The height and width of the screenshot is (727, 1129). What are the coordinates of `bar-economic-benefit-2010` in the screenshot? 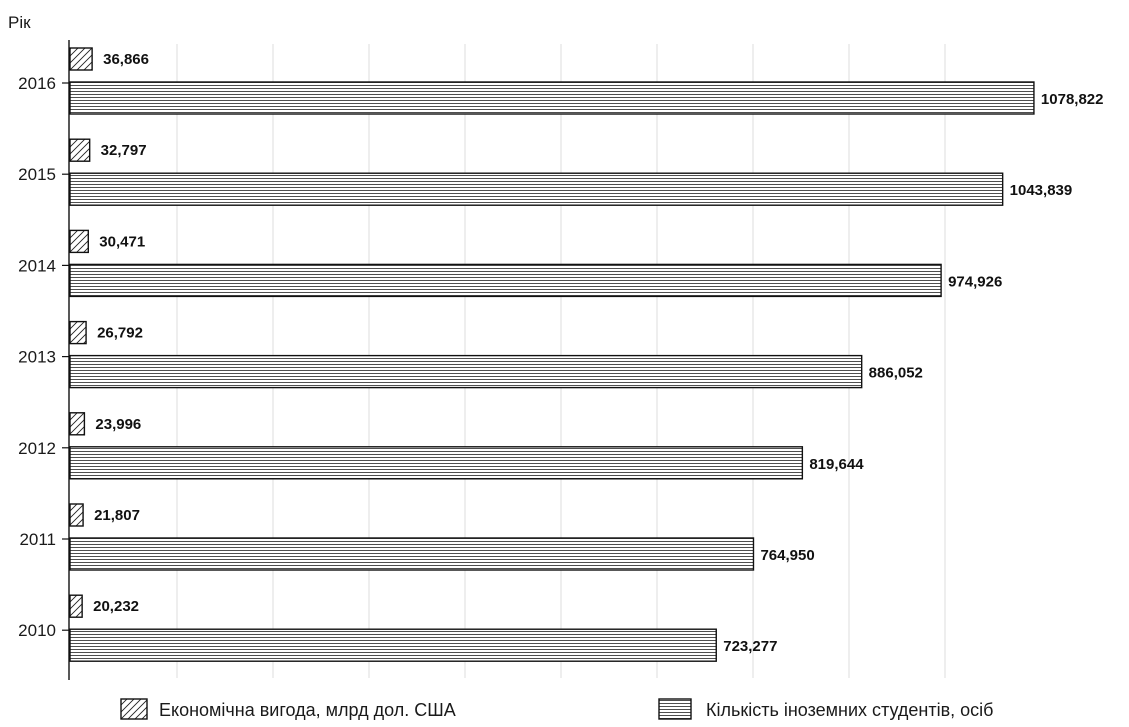 It's located at (76, 606).